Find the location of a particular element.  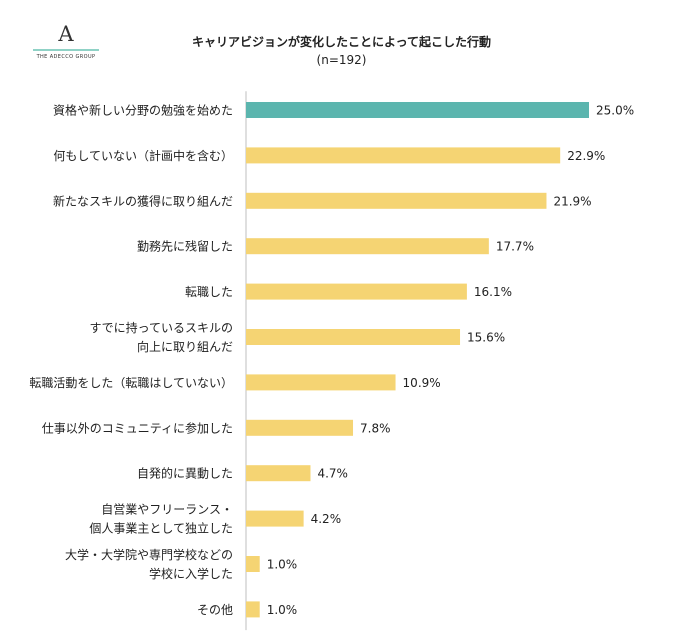

category-label-5-1: 向上に取り組んだ is located at coordinates (185, 346).